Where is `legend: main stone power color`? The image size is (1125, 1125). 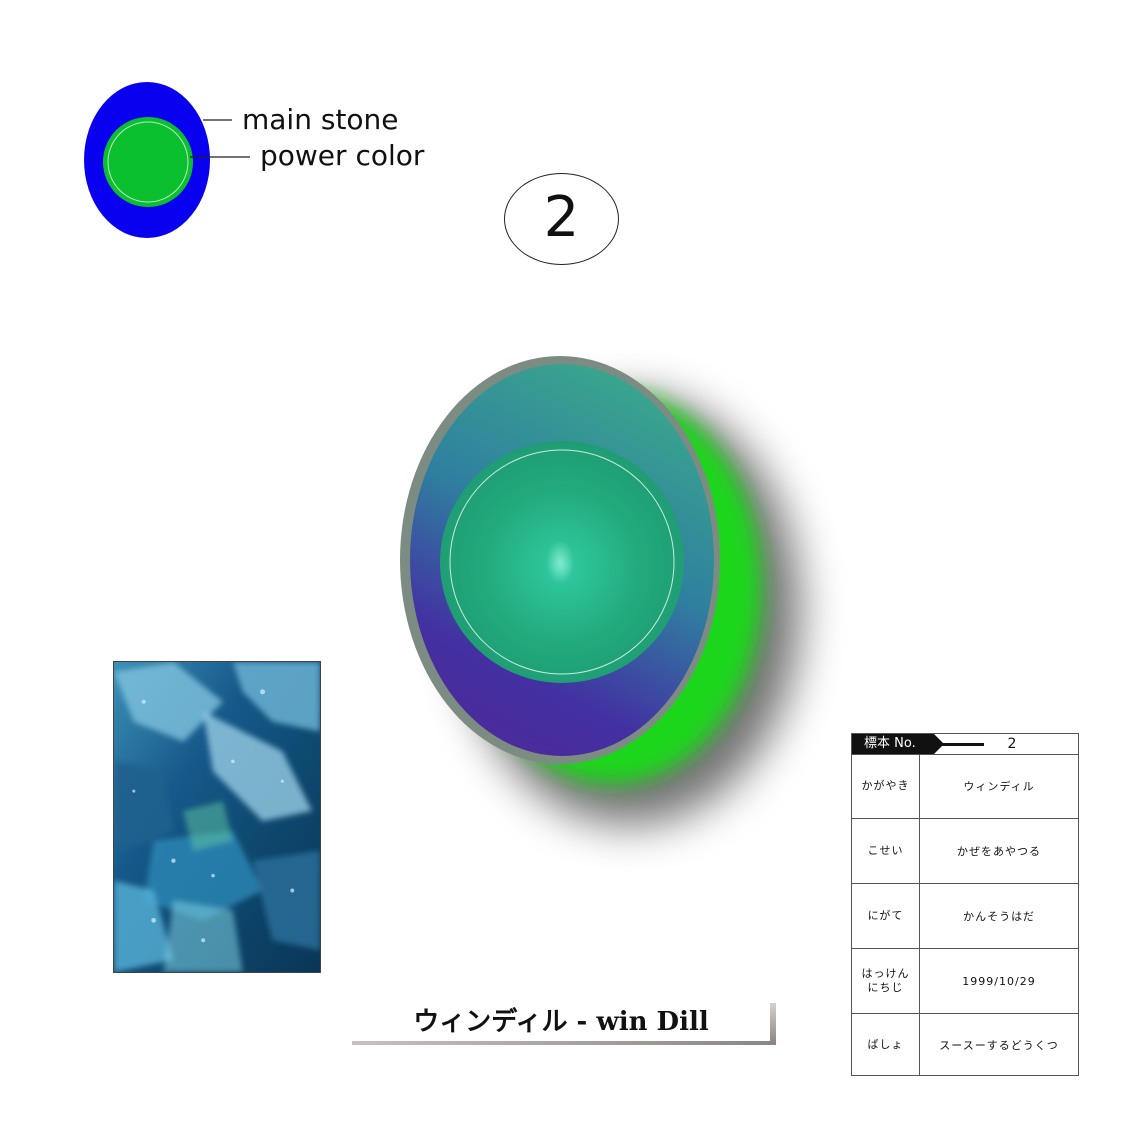 legend: main stone power color is located at coordinates (270, 160).